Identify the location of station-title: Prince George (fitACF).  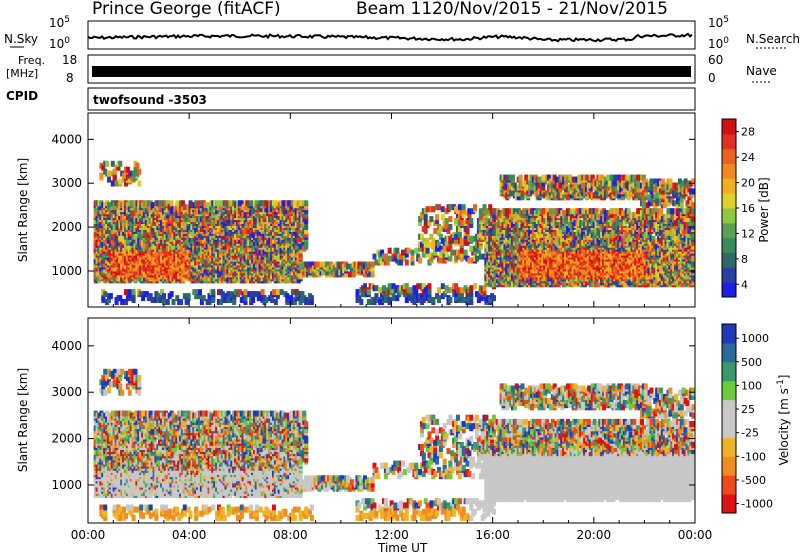
(186, 9).